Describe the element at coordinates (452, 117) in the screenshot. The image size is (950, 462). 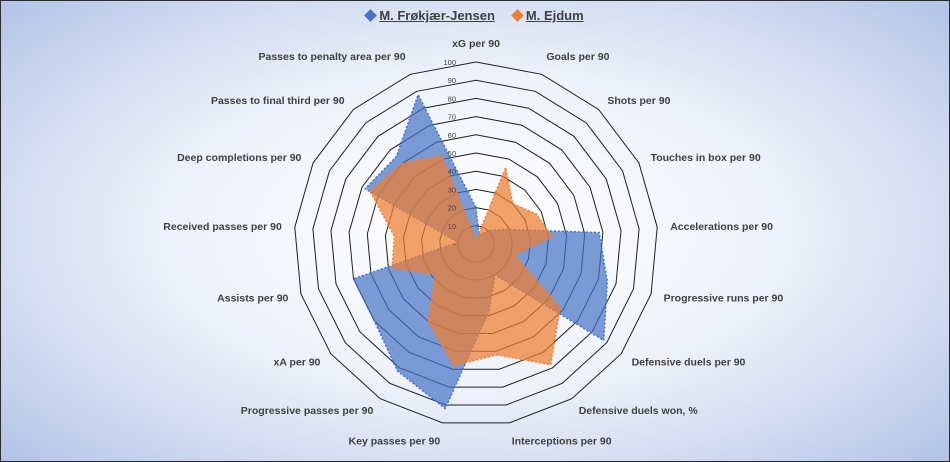
I see `tick-label-70: 70` at that location.